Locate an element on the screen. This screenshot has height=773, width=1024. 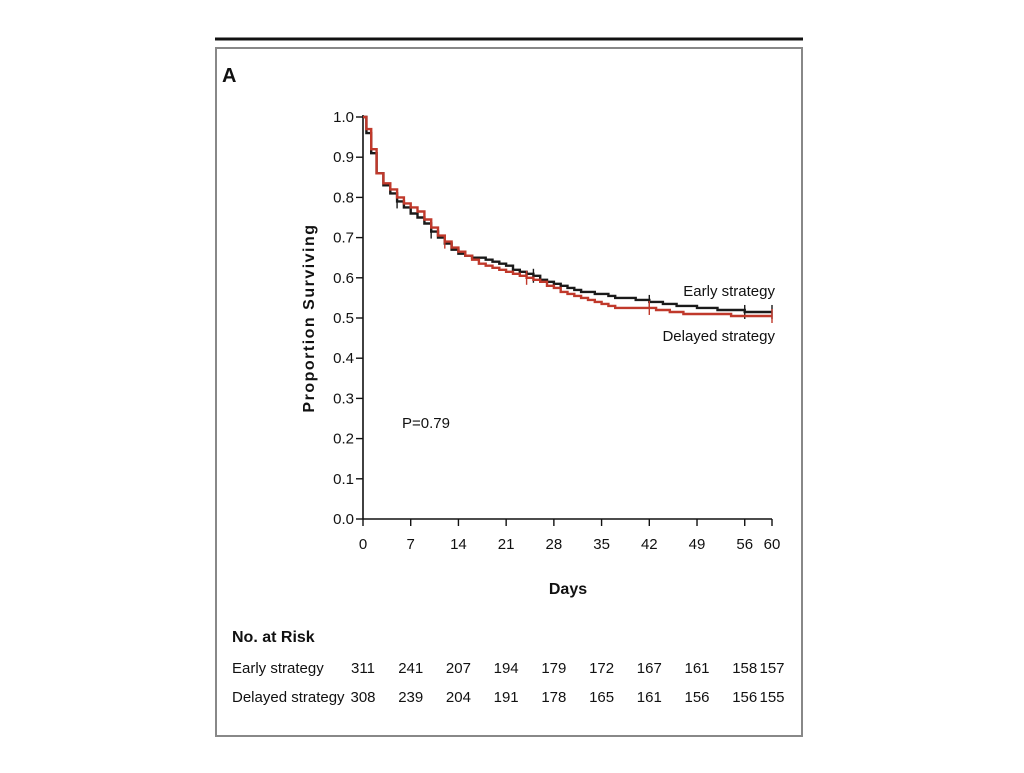
y-axis-title: Proportion Surviving is located at coordinates (309, 317).